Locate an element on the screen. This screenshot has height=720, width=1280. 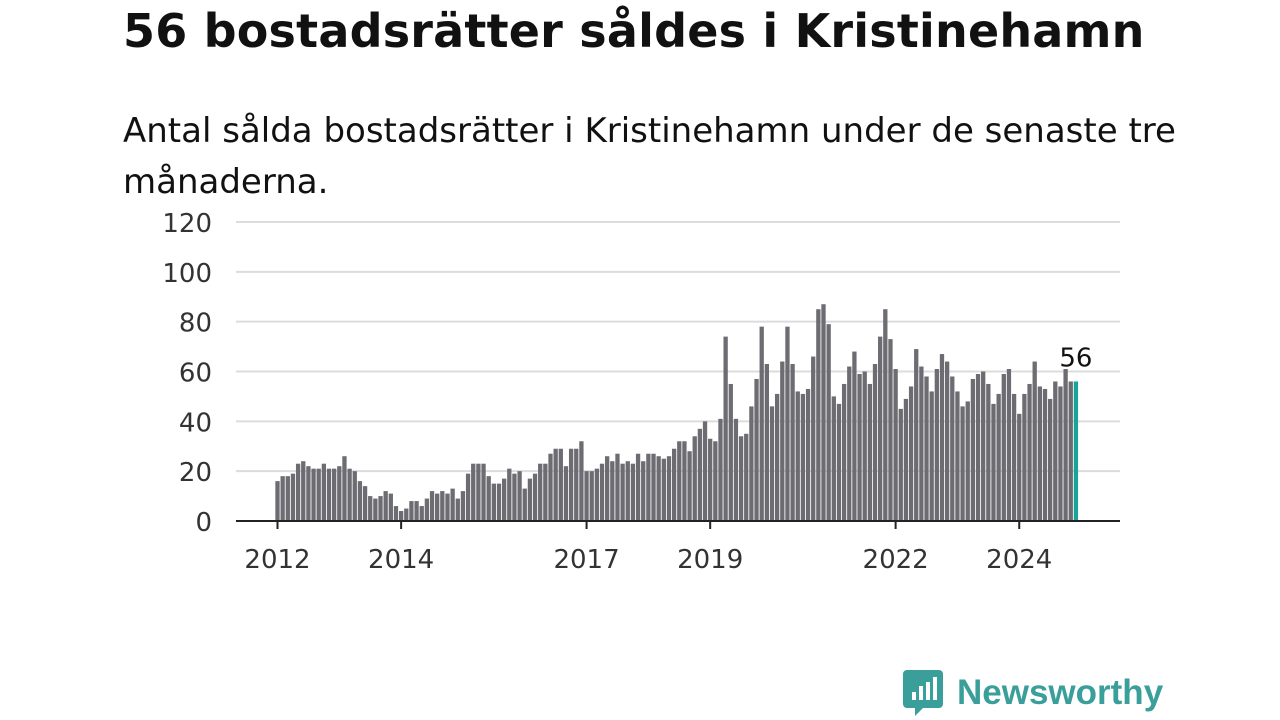
y-tick-label: 0 is located at coordinates (203, 523).